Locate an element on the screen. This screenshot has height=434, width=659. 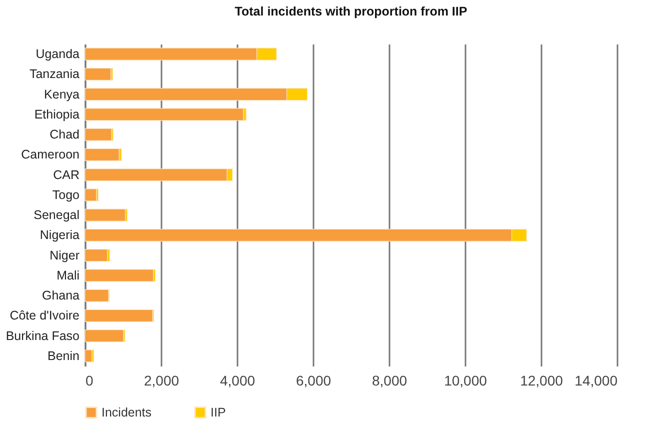
x-tick-label: 6,000 is located at coordinates (314, 380).